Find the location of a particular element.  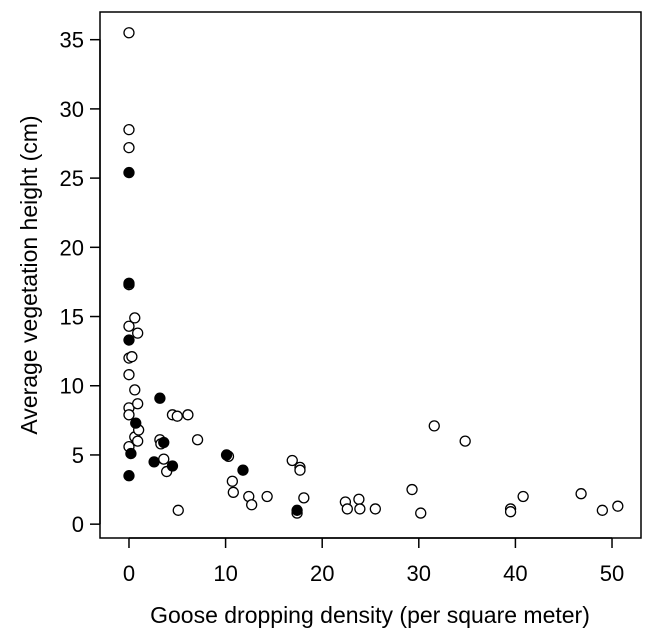

x-tick-label: 10 is located at coordinates (225, 573).